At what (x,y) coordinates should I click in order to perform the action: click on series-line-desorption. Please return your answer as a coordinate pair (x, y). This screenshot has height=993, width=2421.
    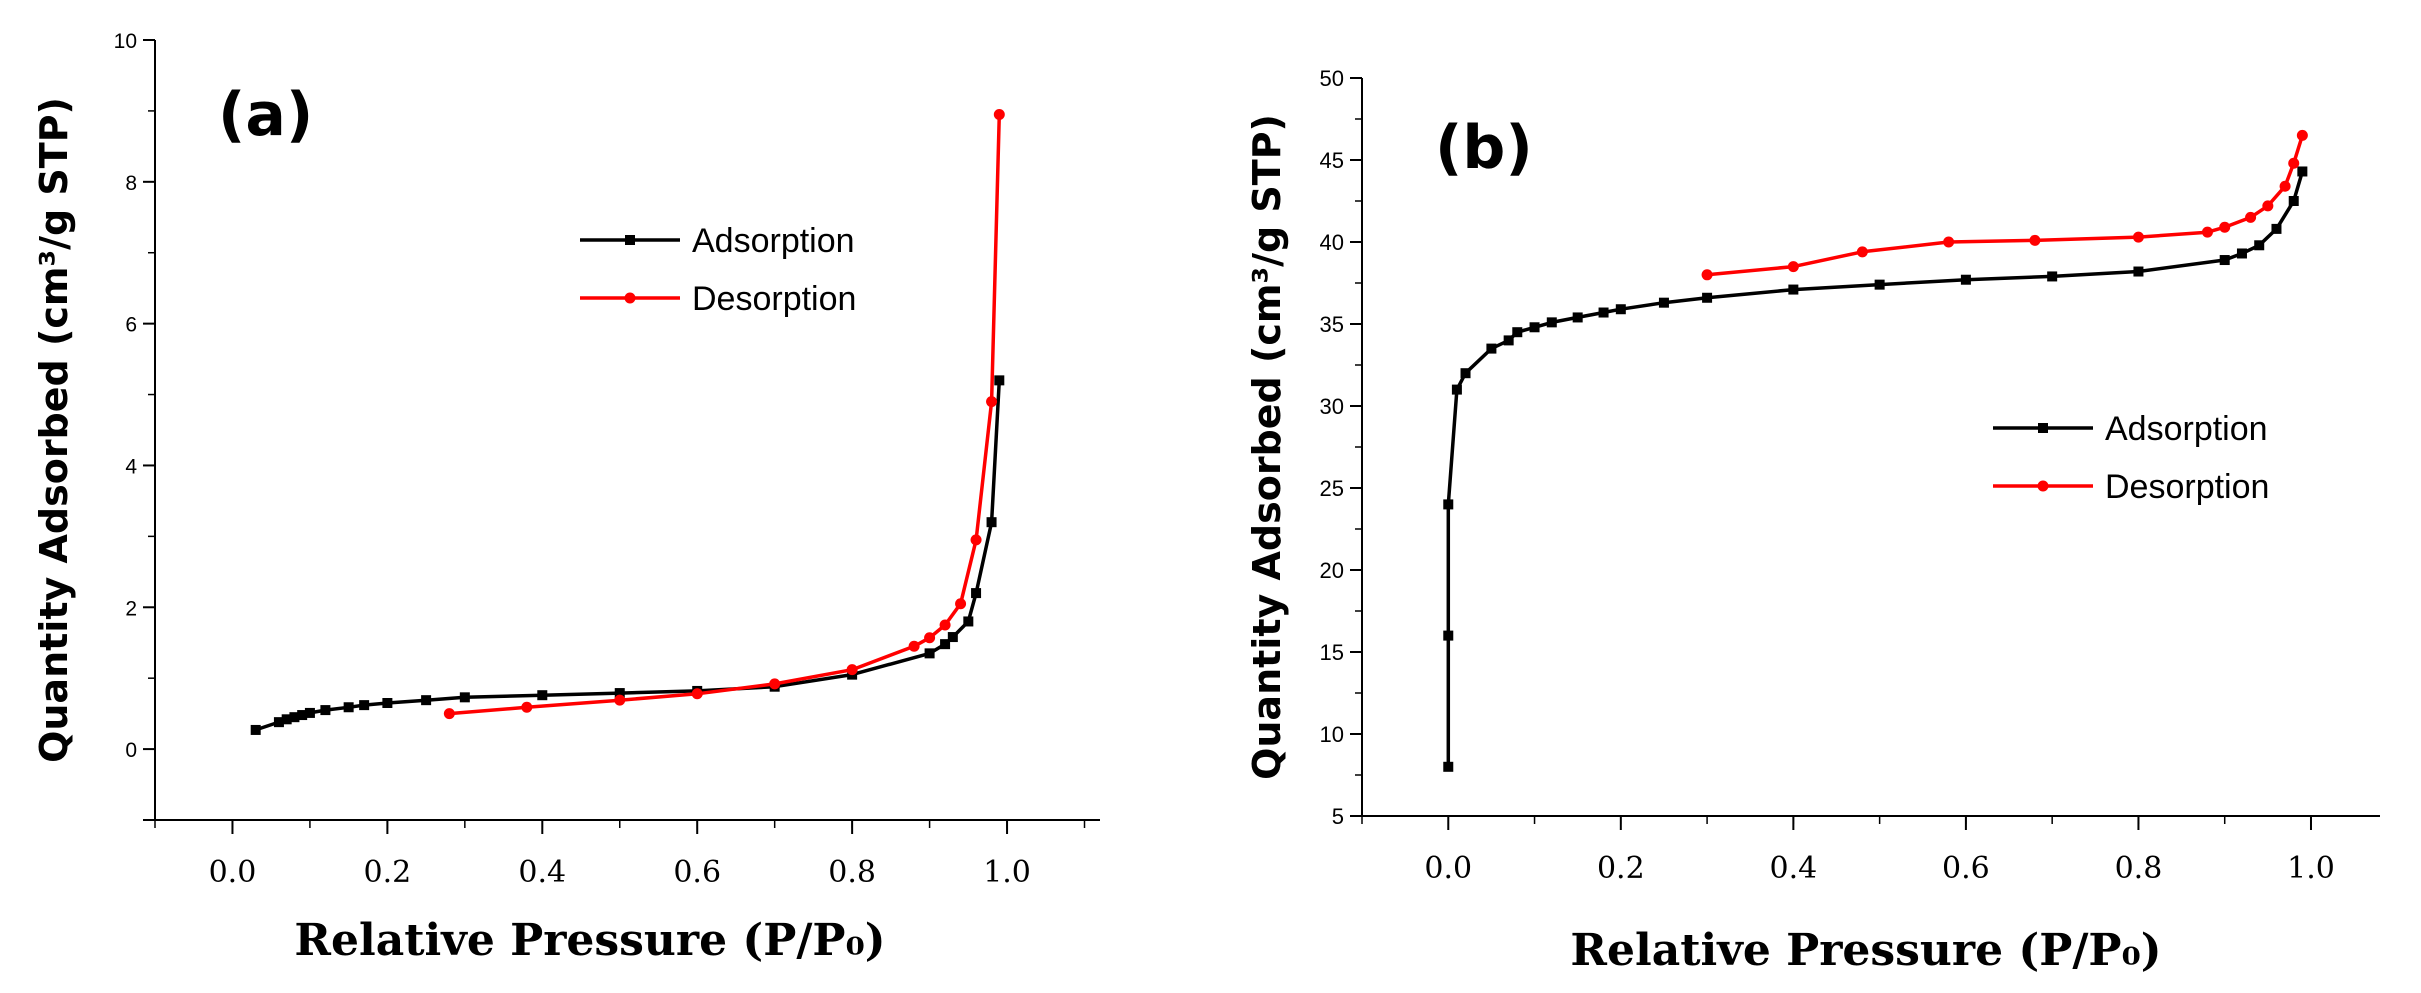
    Looking at the image, I should click on (725, 415).